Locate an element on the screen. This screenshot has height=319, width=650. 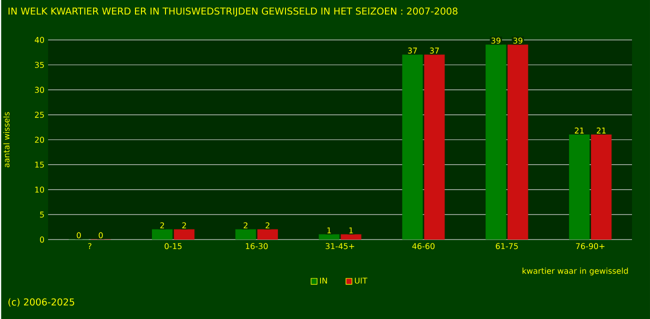
text: (c) 2006-2025 is located at coordinates (41, 302).